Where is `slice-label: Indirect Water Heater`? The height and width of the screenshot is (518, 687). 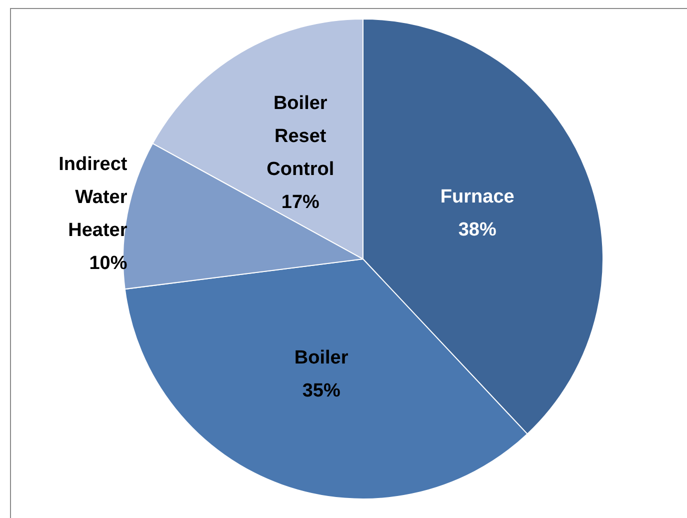
slice-label: Indirect Water Heater is located at coordinates (93, 198).